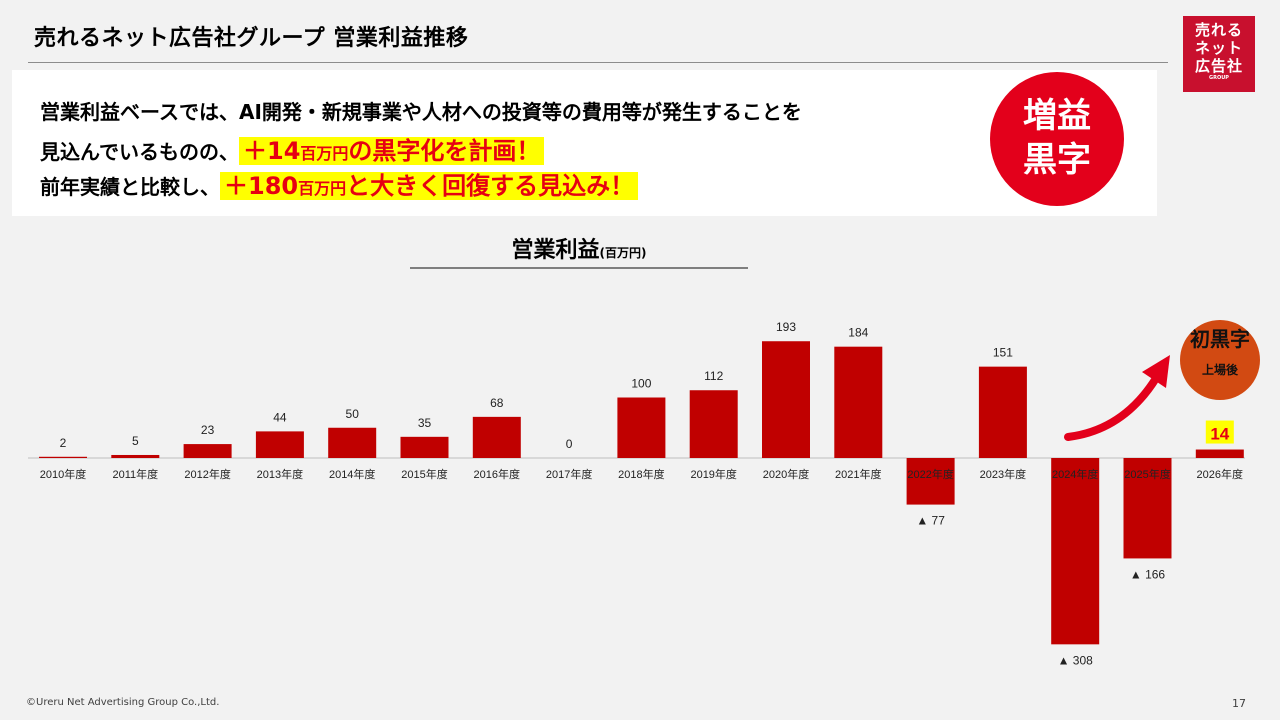 The height and width of the screenshot is (720, 1280). I want to click on category-label-2016年度: 2016年度, so click(497, 474).